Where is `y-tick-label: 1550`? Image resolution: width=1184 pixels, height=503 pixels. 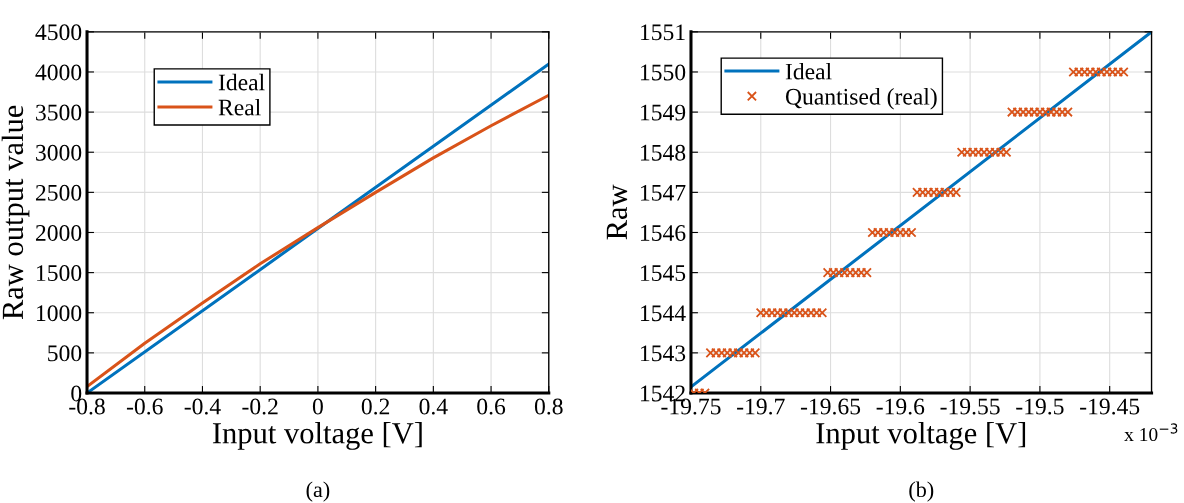 y-tick-label: 1550 is located at coordinates (663, 72).